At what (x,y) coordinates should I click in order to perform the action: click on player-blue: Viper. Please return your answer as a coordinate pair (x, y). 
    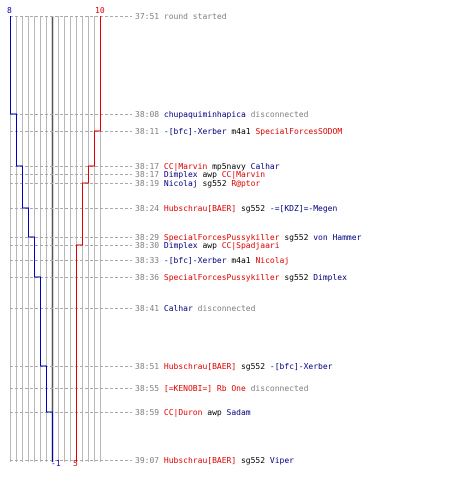
    Looking at the image, I should click on (281, 460).